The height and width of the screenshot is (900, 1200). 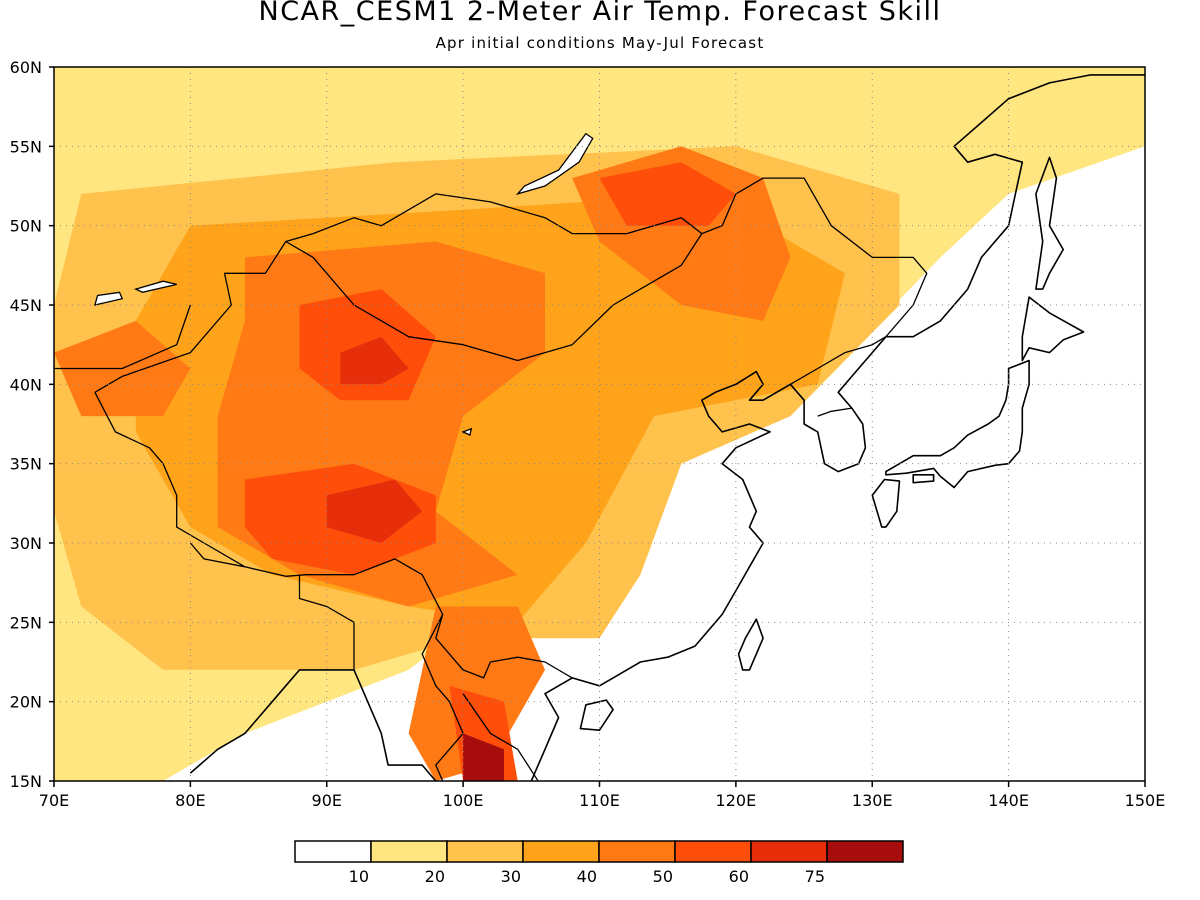 I want to click on lat-tick-label: 60N, so click(x=26, y=67).